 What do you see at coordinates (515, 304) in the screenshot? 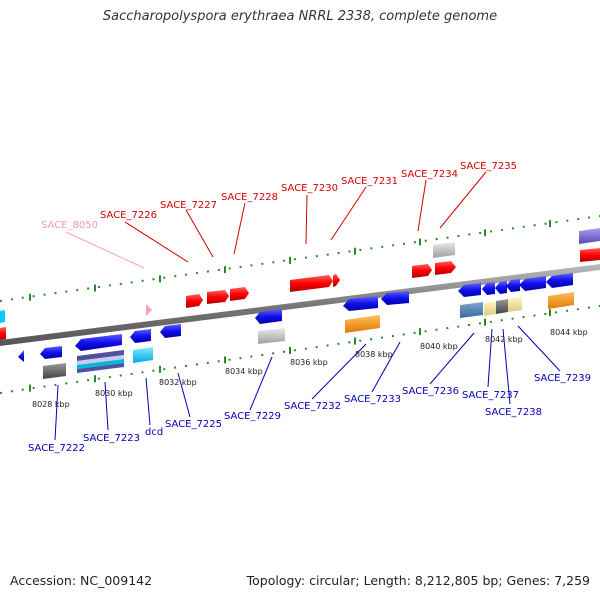
I see `feature-sace-7238-khaki` at bounding box center [515, 304].